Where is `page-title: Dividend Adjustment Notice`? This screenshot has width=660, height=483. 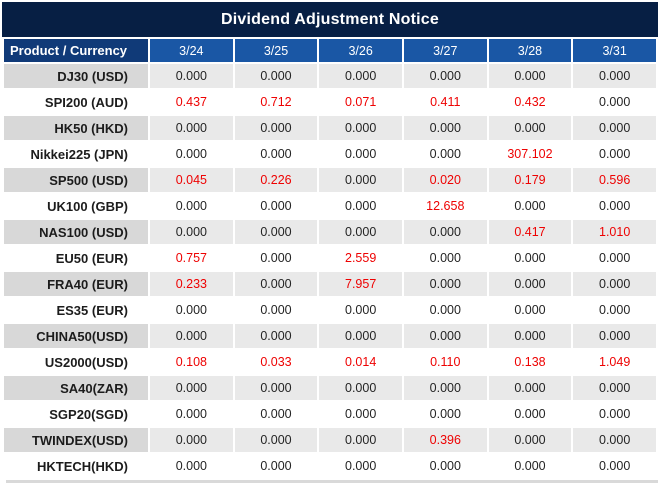 page-title: Dividend Adjustment Notice is located at coordinates (330, 19).